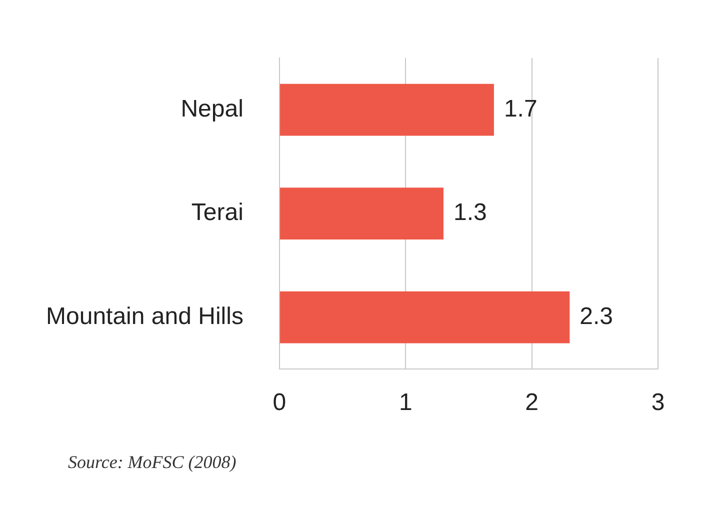  Describe the element at coordinates (521, 108) in the screenshot. I see `data-label: 1.7` at that location.